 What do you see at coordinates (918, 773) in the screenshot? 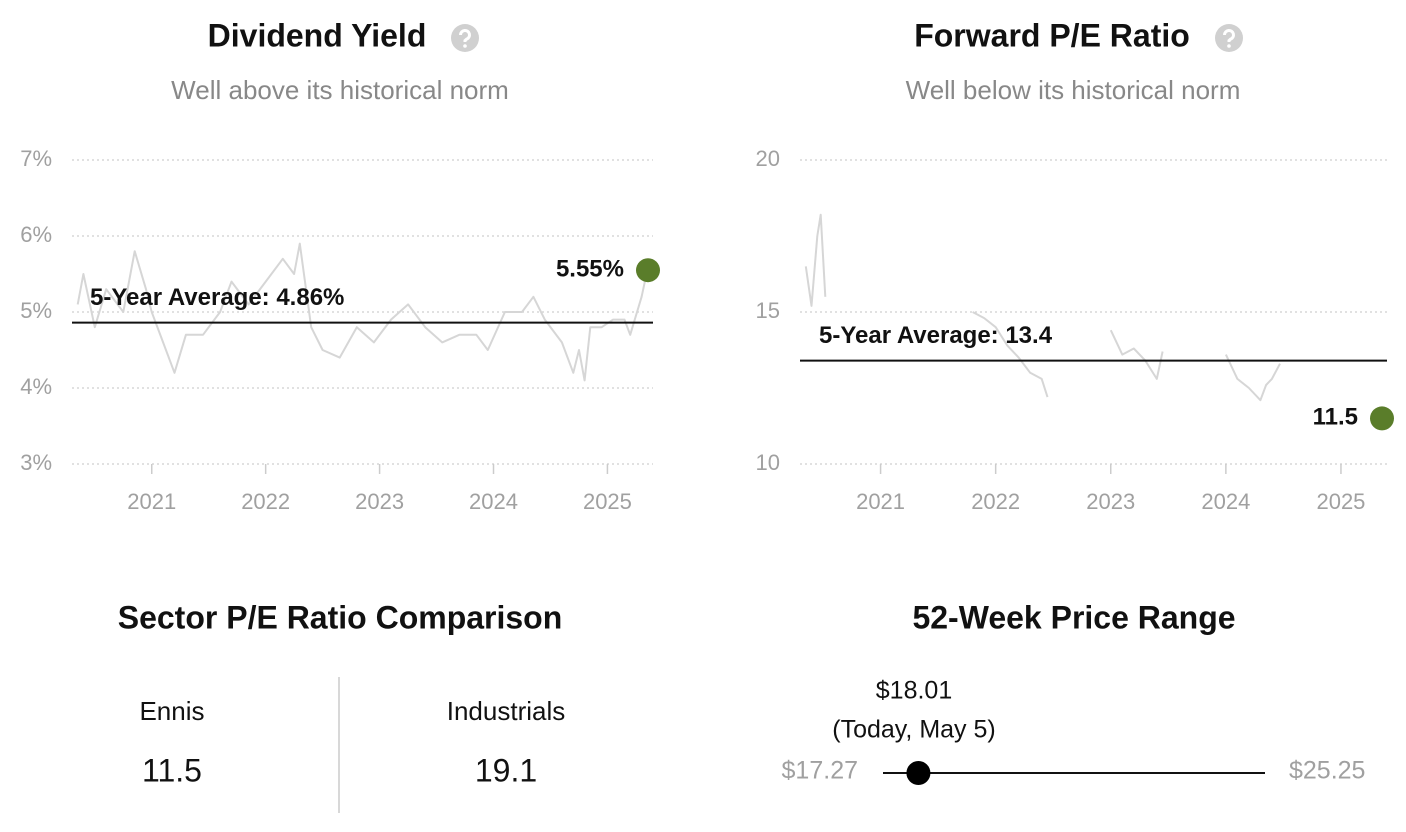
I see `range-current-dot` at bounding box center [918, 773].